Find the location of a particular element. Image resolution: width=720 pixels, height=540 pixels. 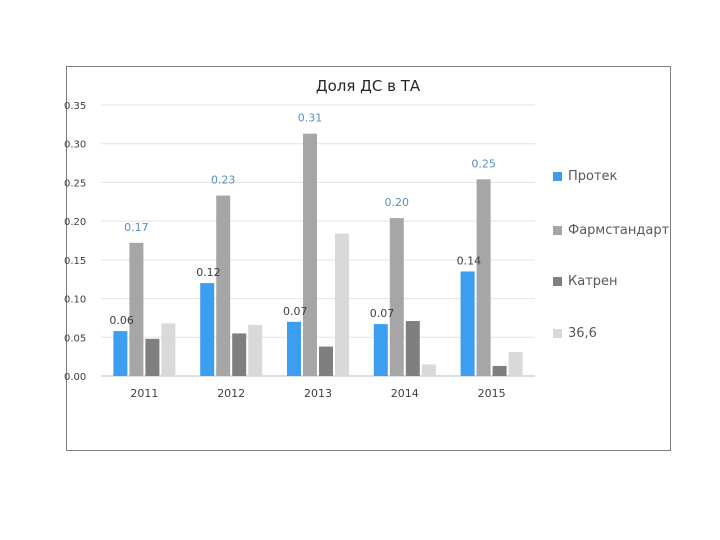

data-label: 0.14 is located at coordinates (469, 260).